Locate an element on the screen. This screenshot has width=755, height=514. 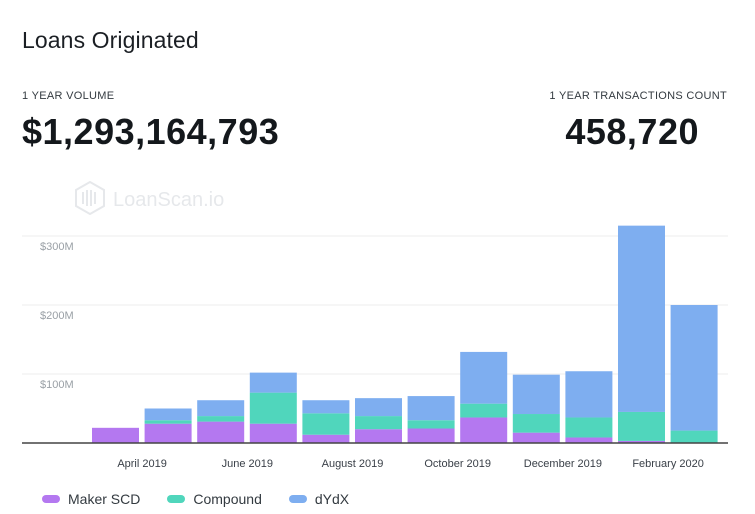
y-tick-label: $100M is located at coordinates (57, 385).